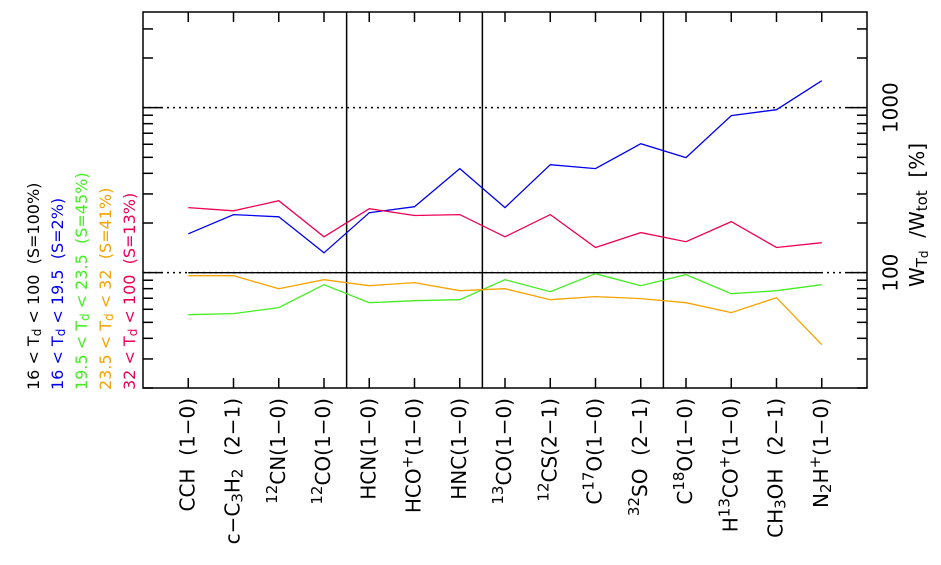  I want to click on text-segment: 23.5 < T, so click(105, 355).